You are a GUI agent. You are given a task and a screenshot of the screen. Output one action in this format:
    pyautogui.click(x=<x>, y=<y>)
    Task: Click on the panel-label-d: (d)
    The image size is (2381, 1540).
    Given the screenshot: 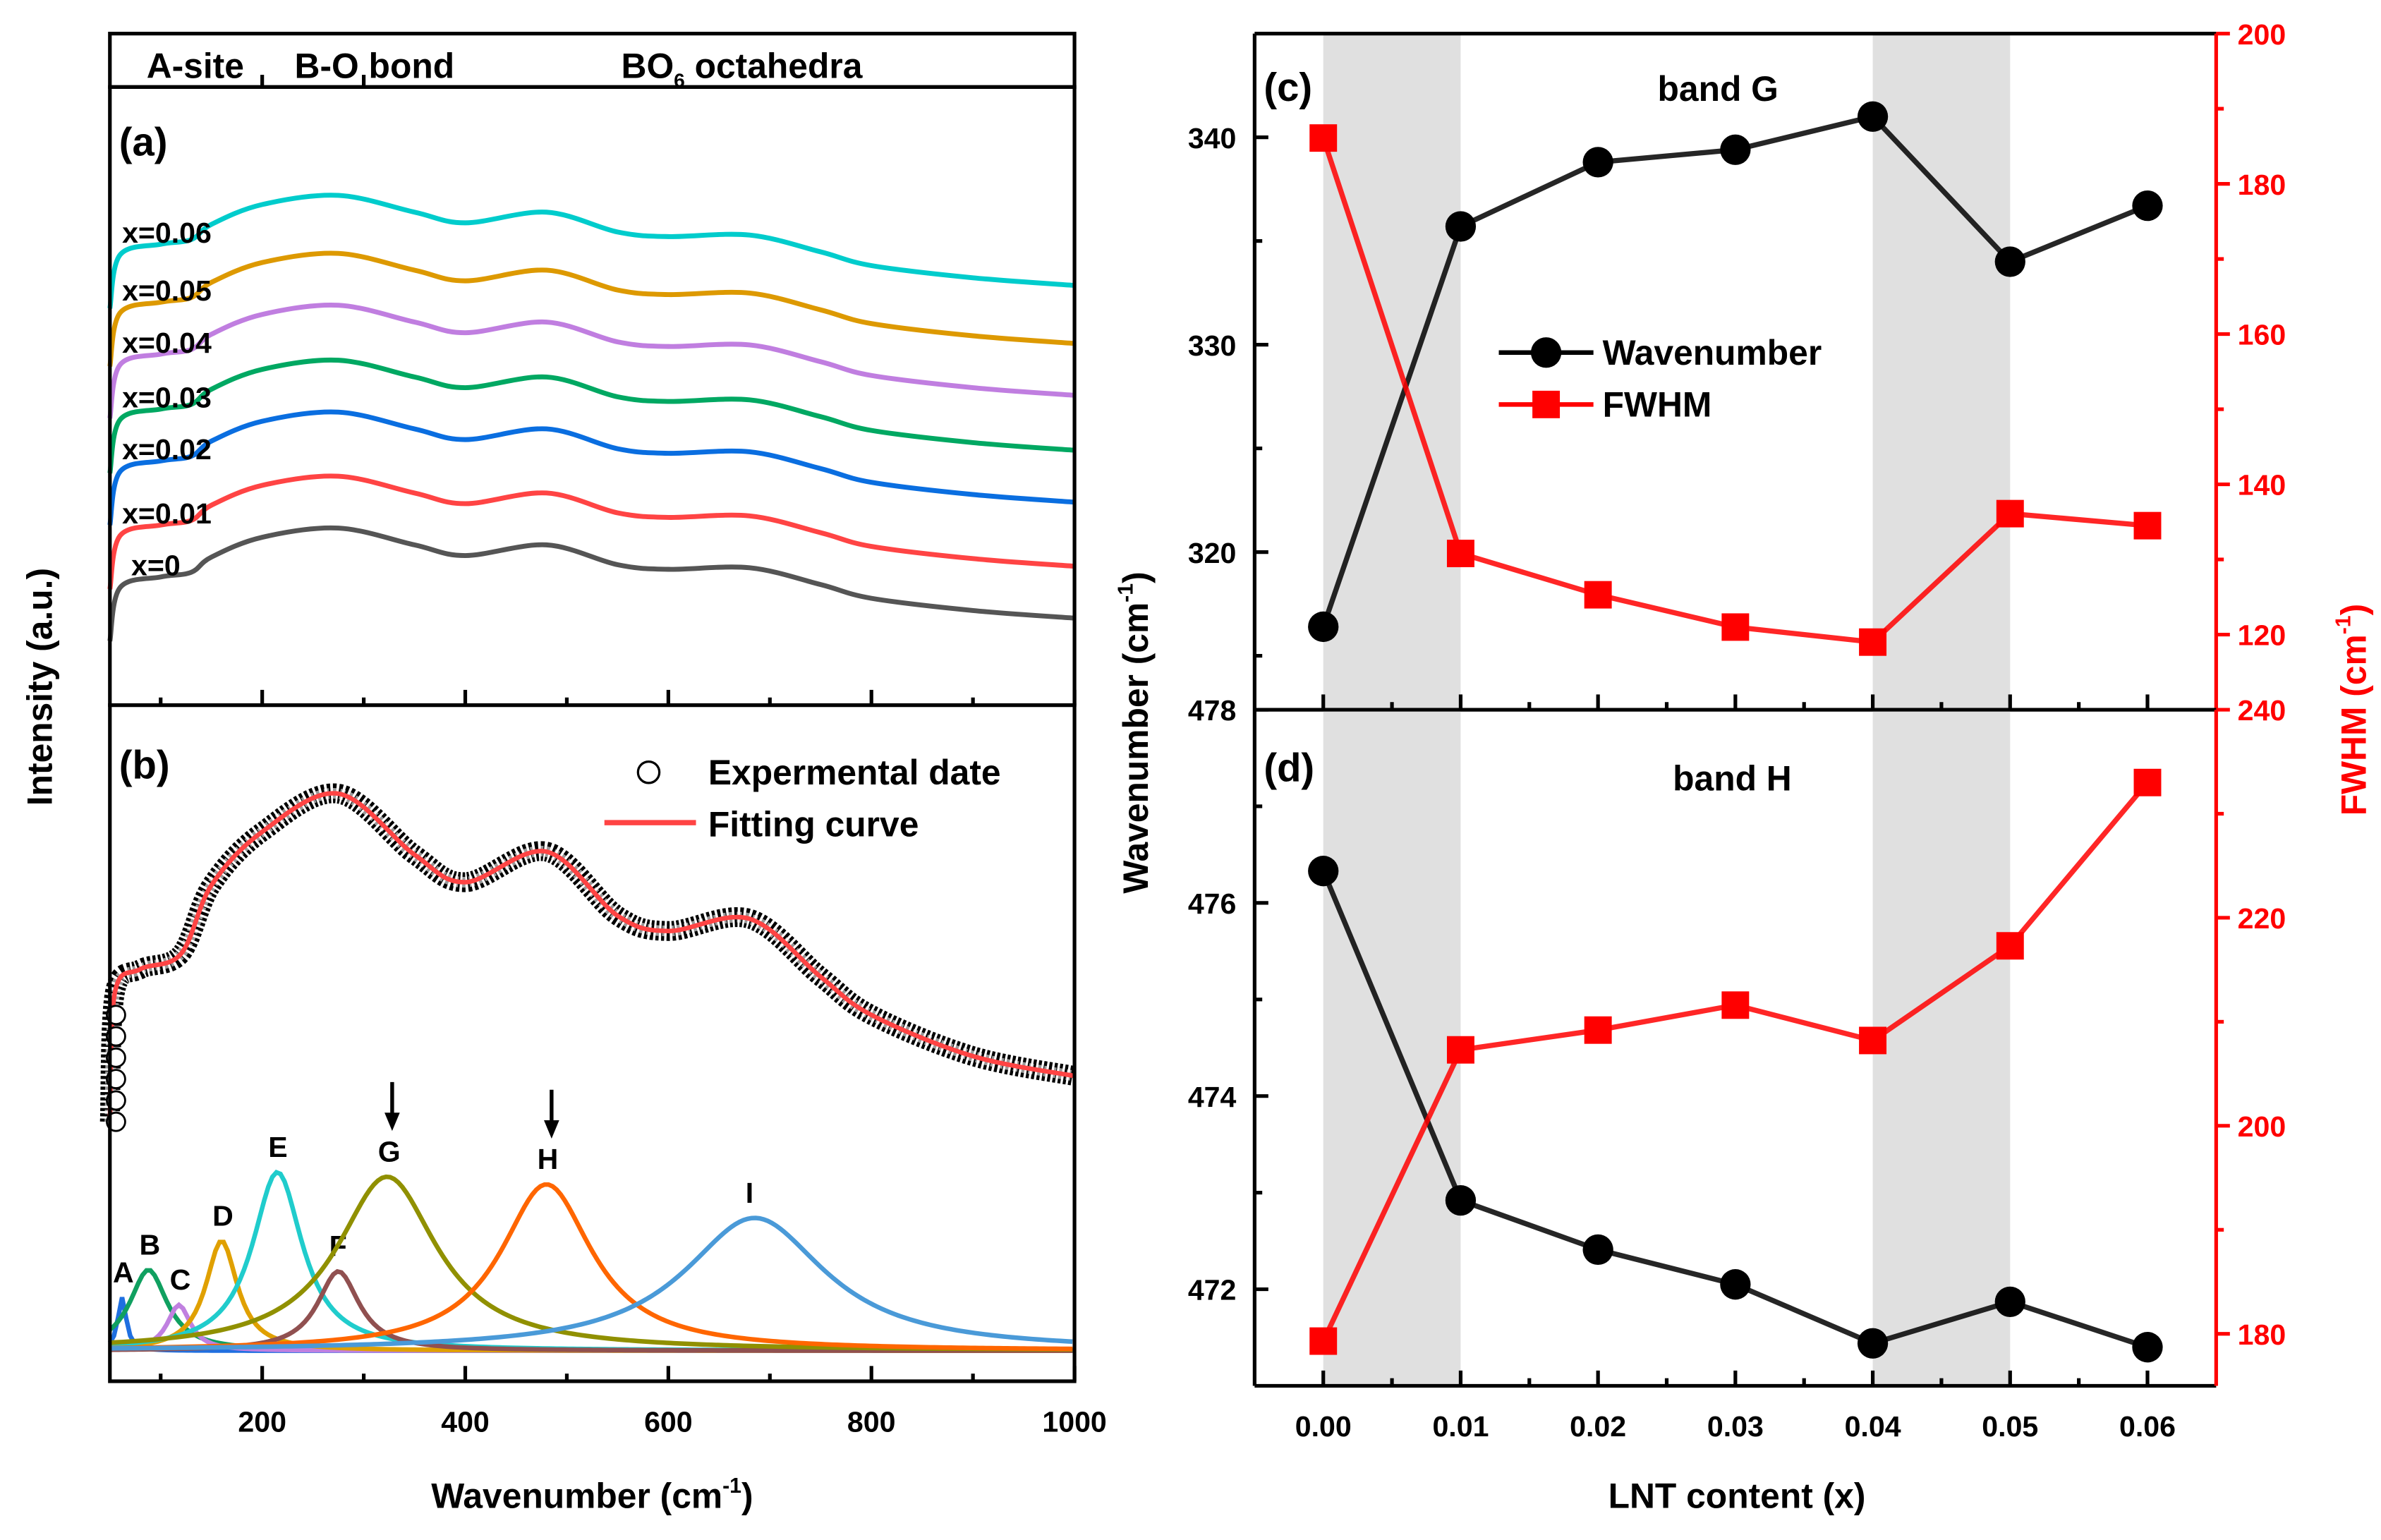 What is the action you would take?
    pyautogui.click(x=1289, y=768)
    